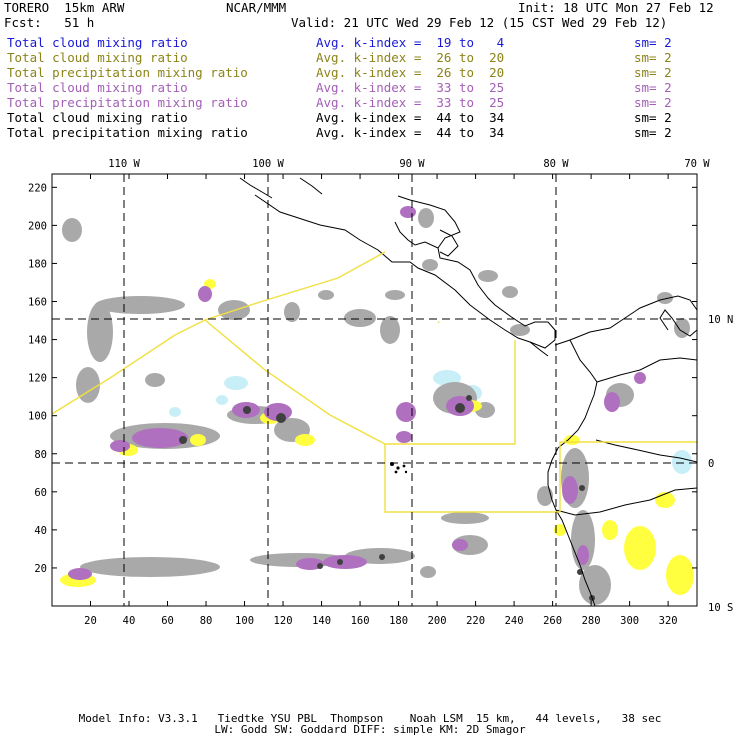  Describe the element at coordinates (711, 464) in the screenshot. I see `lat-label-0: 0` at that location.